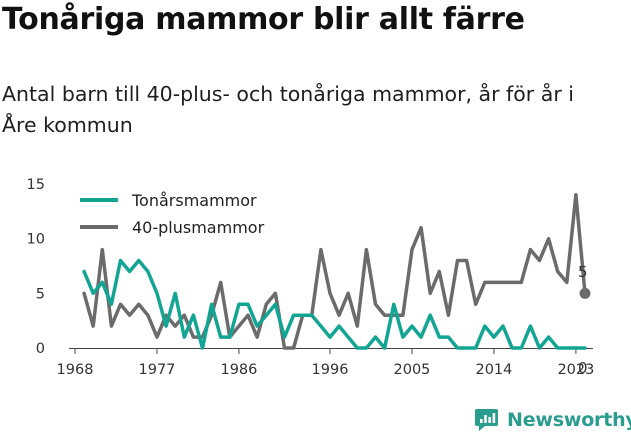 The width and height of the screenshot is (631, 439). What do you see at coordinates (583, 320) in the screenshot?
I see `end-labels: 5 0` at bounding box center [583, 320].